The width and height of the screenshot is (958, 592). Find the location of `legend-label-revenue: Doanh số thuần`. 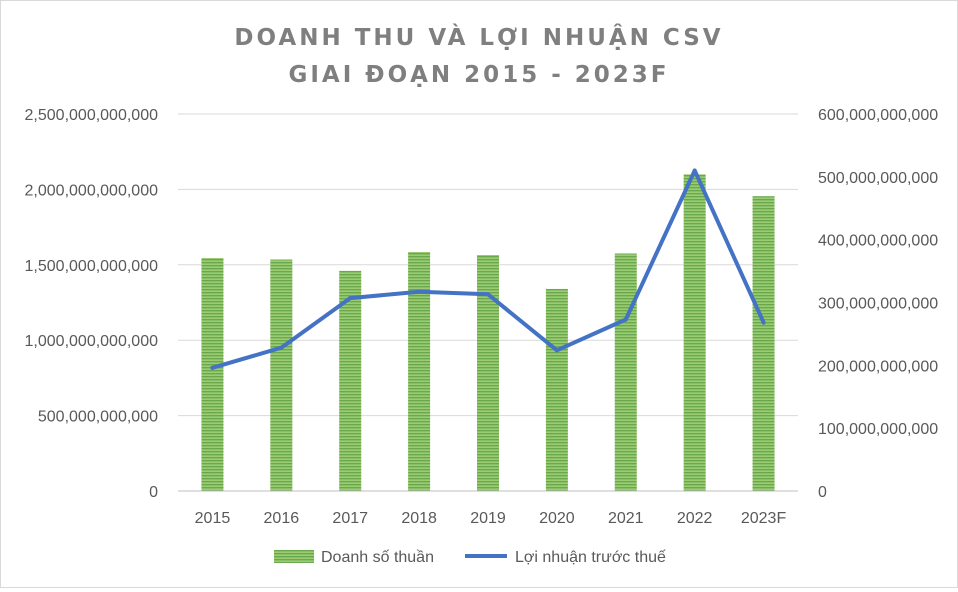

legend-label-revenue: Doanh số thuần is located at coordinates (377, 557).